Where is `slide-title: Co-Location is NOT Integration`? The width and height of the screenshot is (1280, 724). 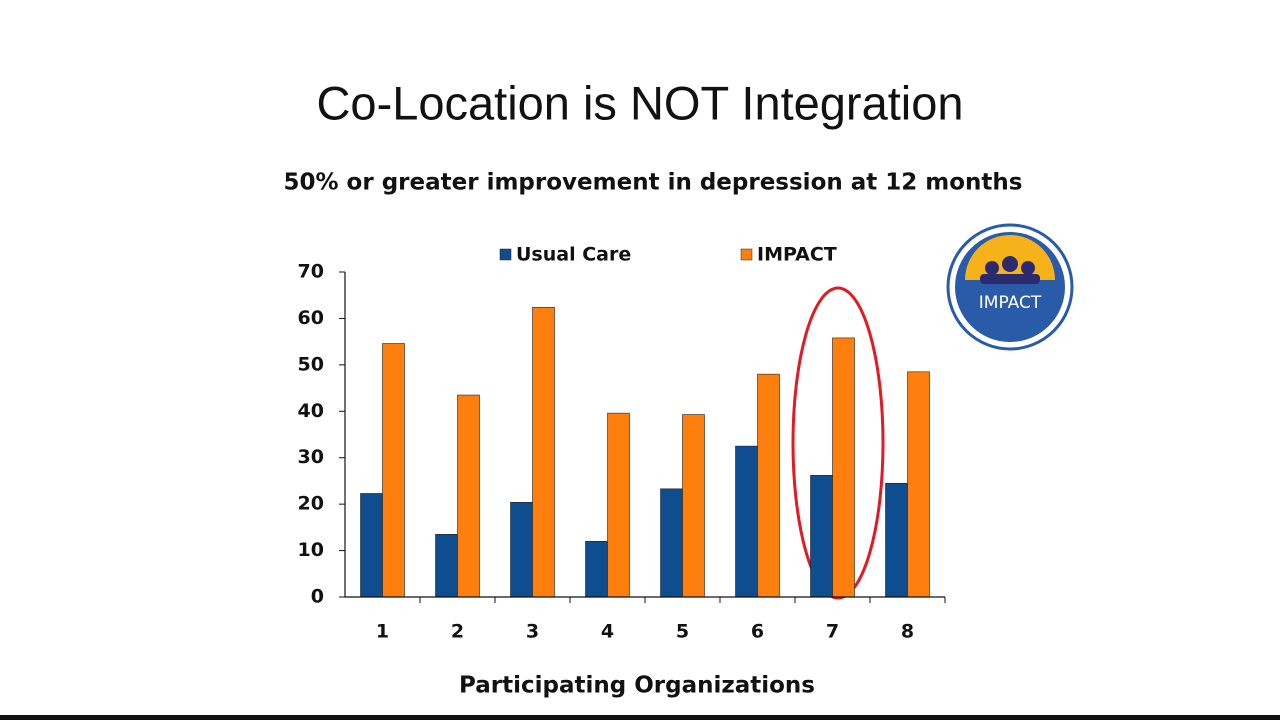
slide-title: Co-Location is NOT Integration is located at coordinates (639, 102).